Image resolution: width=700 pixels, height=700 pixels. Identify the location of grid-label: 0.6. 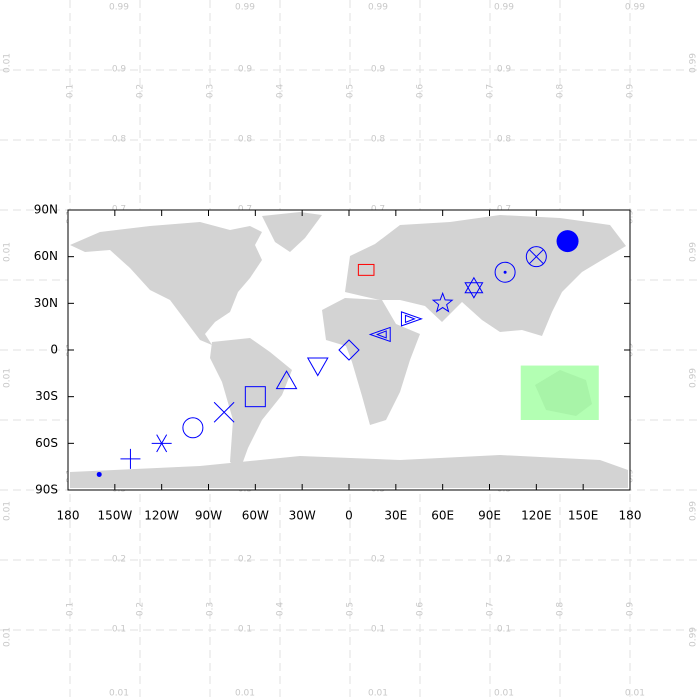
(421, 91).